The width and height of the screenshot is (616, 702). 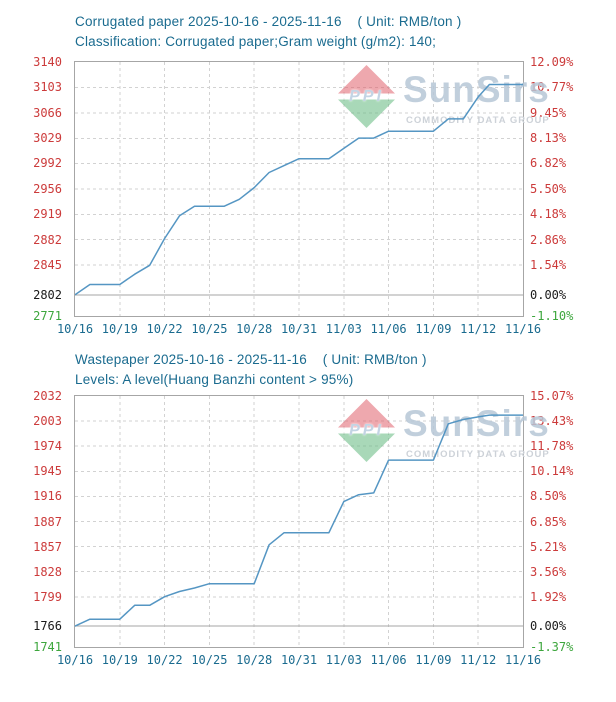 What do you see at coordinates (47, 295) in the screenshot?
I see `y-axis-price-label: 2802` at bounding box center [47, 295].